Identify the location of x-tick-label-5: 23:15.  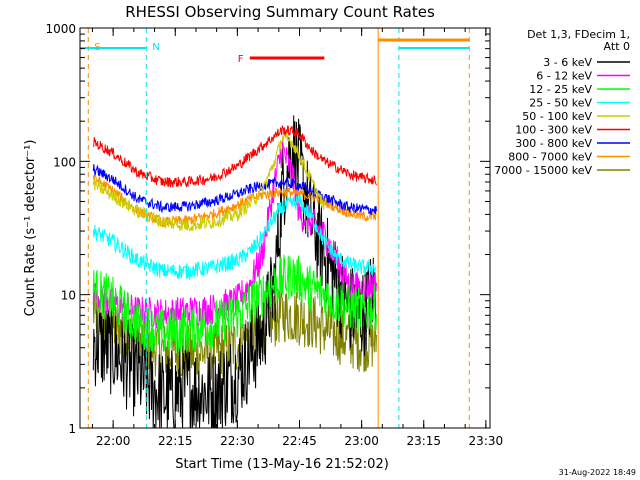
(423, 441).